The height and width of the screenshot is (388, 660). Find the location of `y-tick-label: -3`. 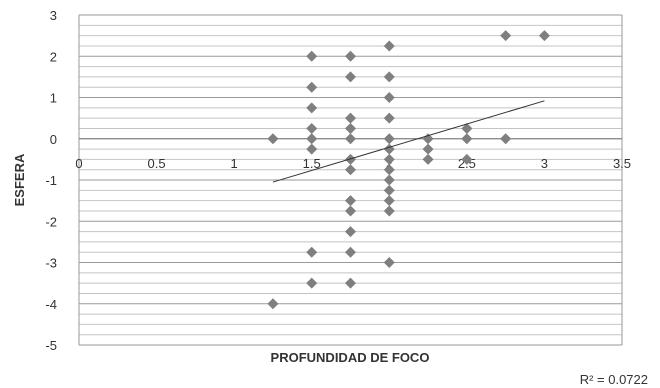

y-tick-label: -3 is located at coordinates (51, 263).